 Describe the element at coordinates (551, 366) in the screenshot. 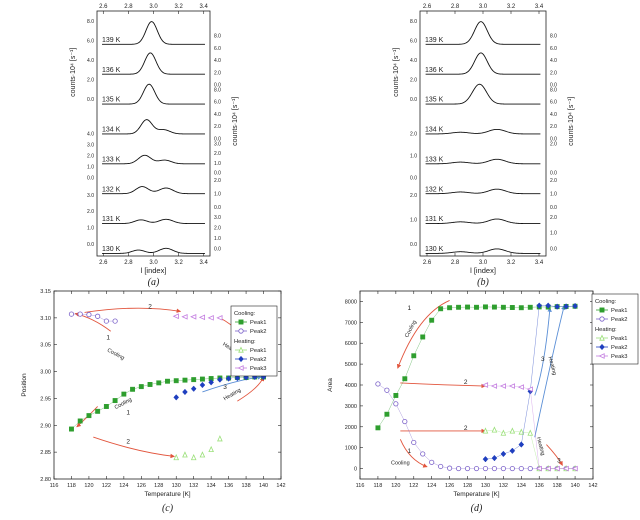

I see `annotation: Heating` at that location.